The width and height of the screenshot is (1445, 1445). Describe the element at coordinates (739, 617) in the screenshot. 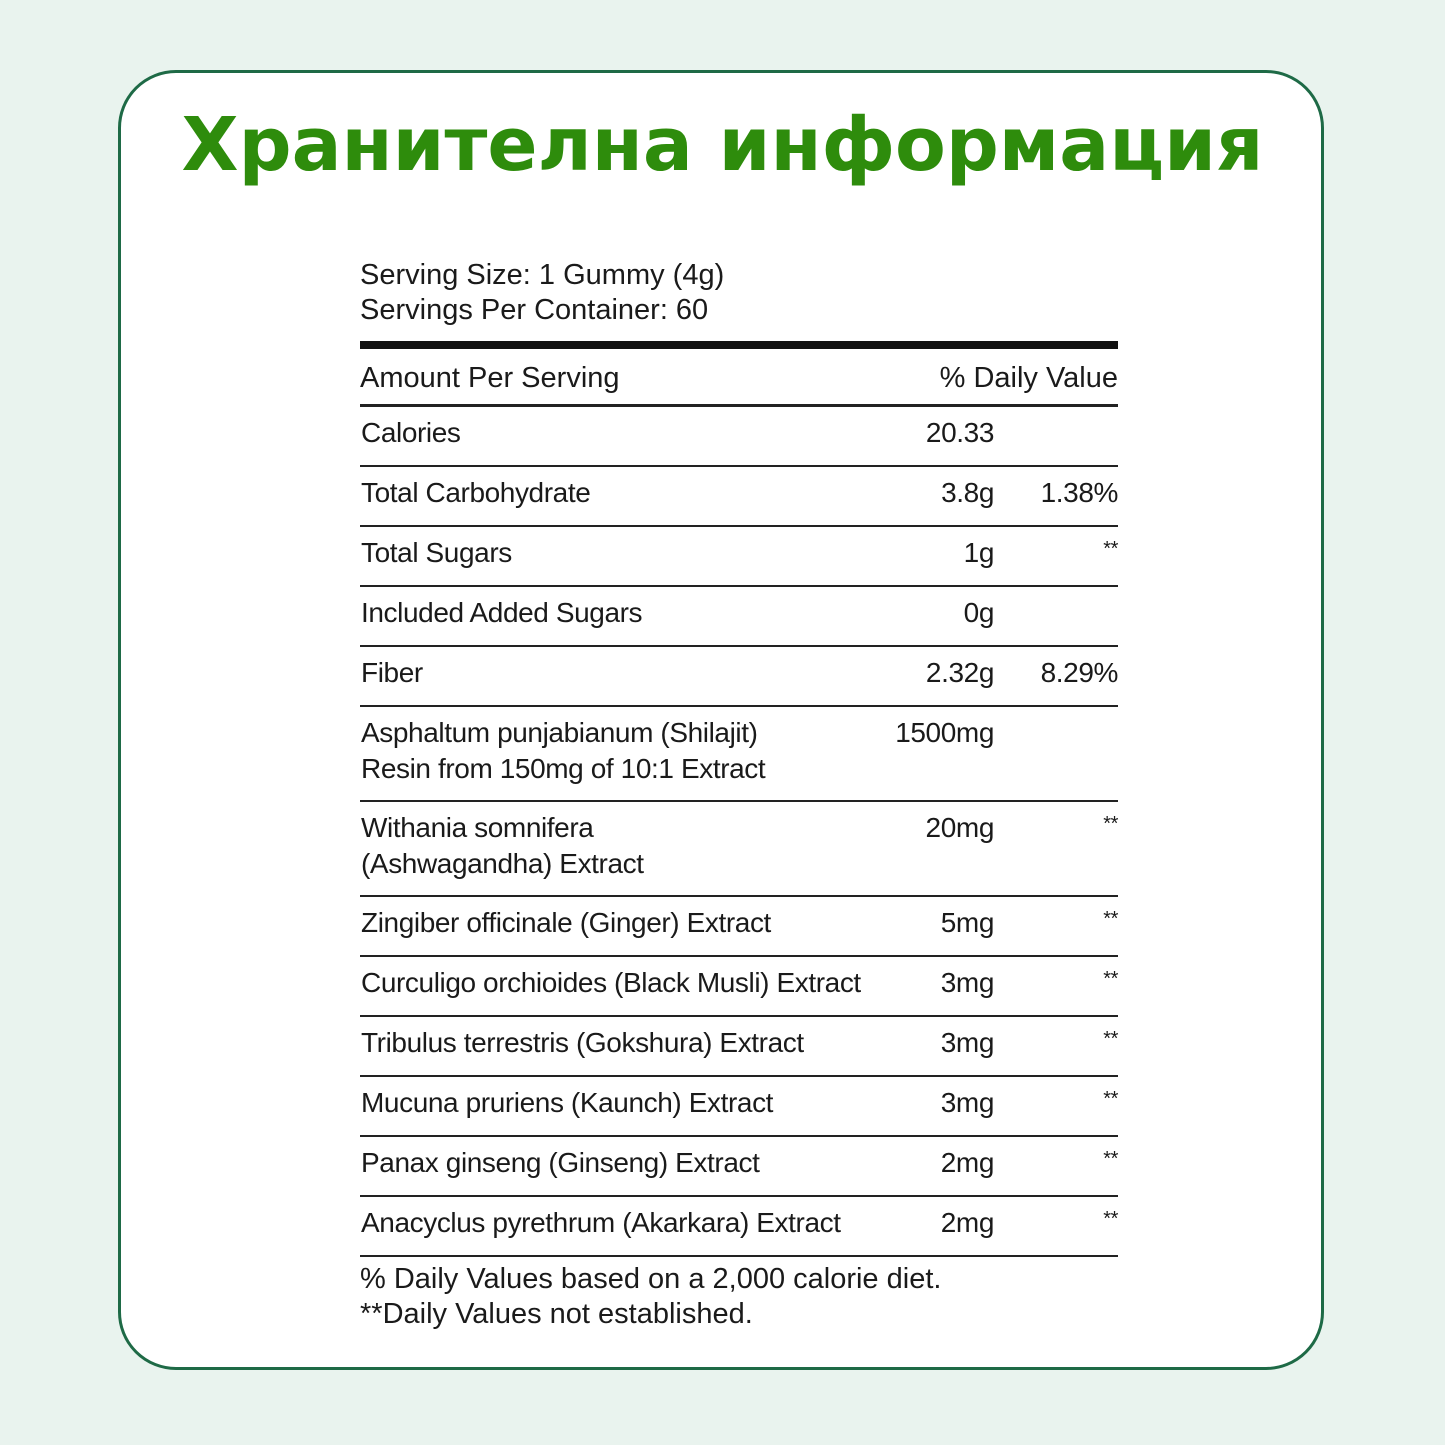

I see `table-row: Included Added Sugars 0g` at that location.